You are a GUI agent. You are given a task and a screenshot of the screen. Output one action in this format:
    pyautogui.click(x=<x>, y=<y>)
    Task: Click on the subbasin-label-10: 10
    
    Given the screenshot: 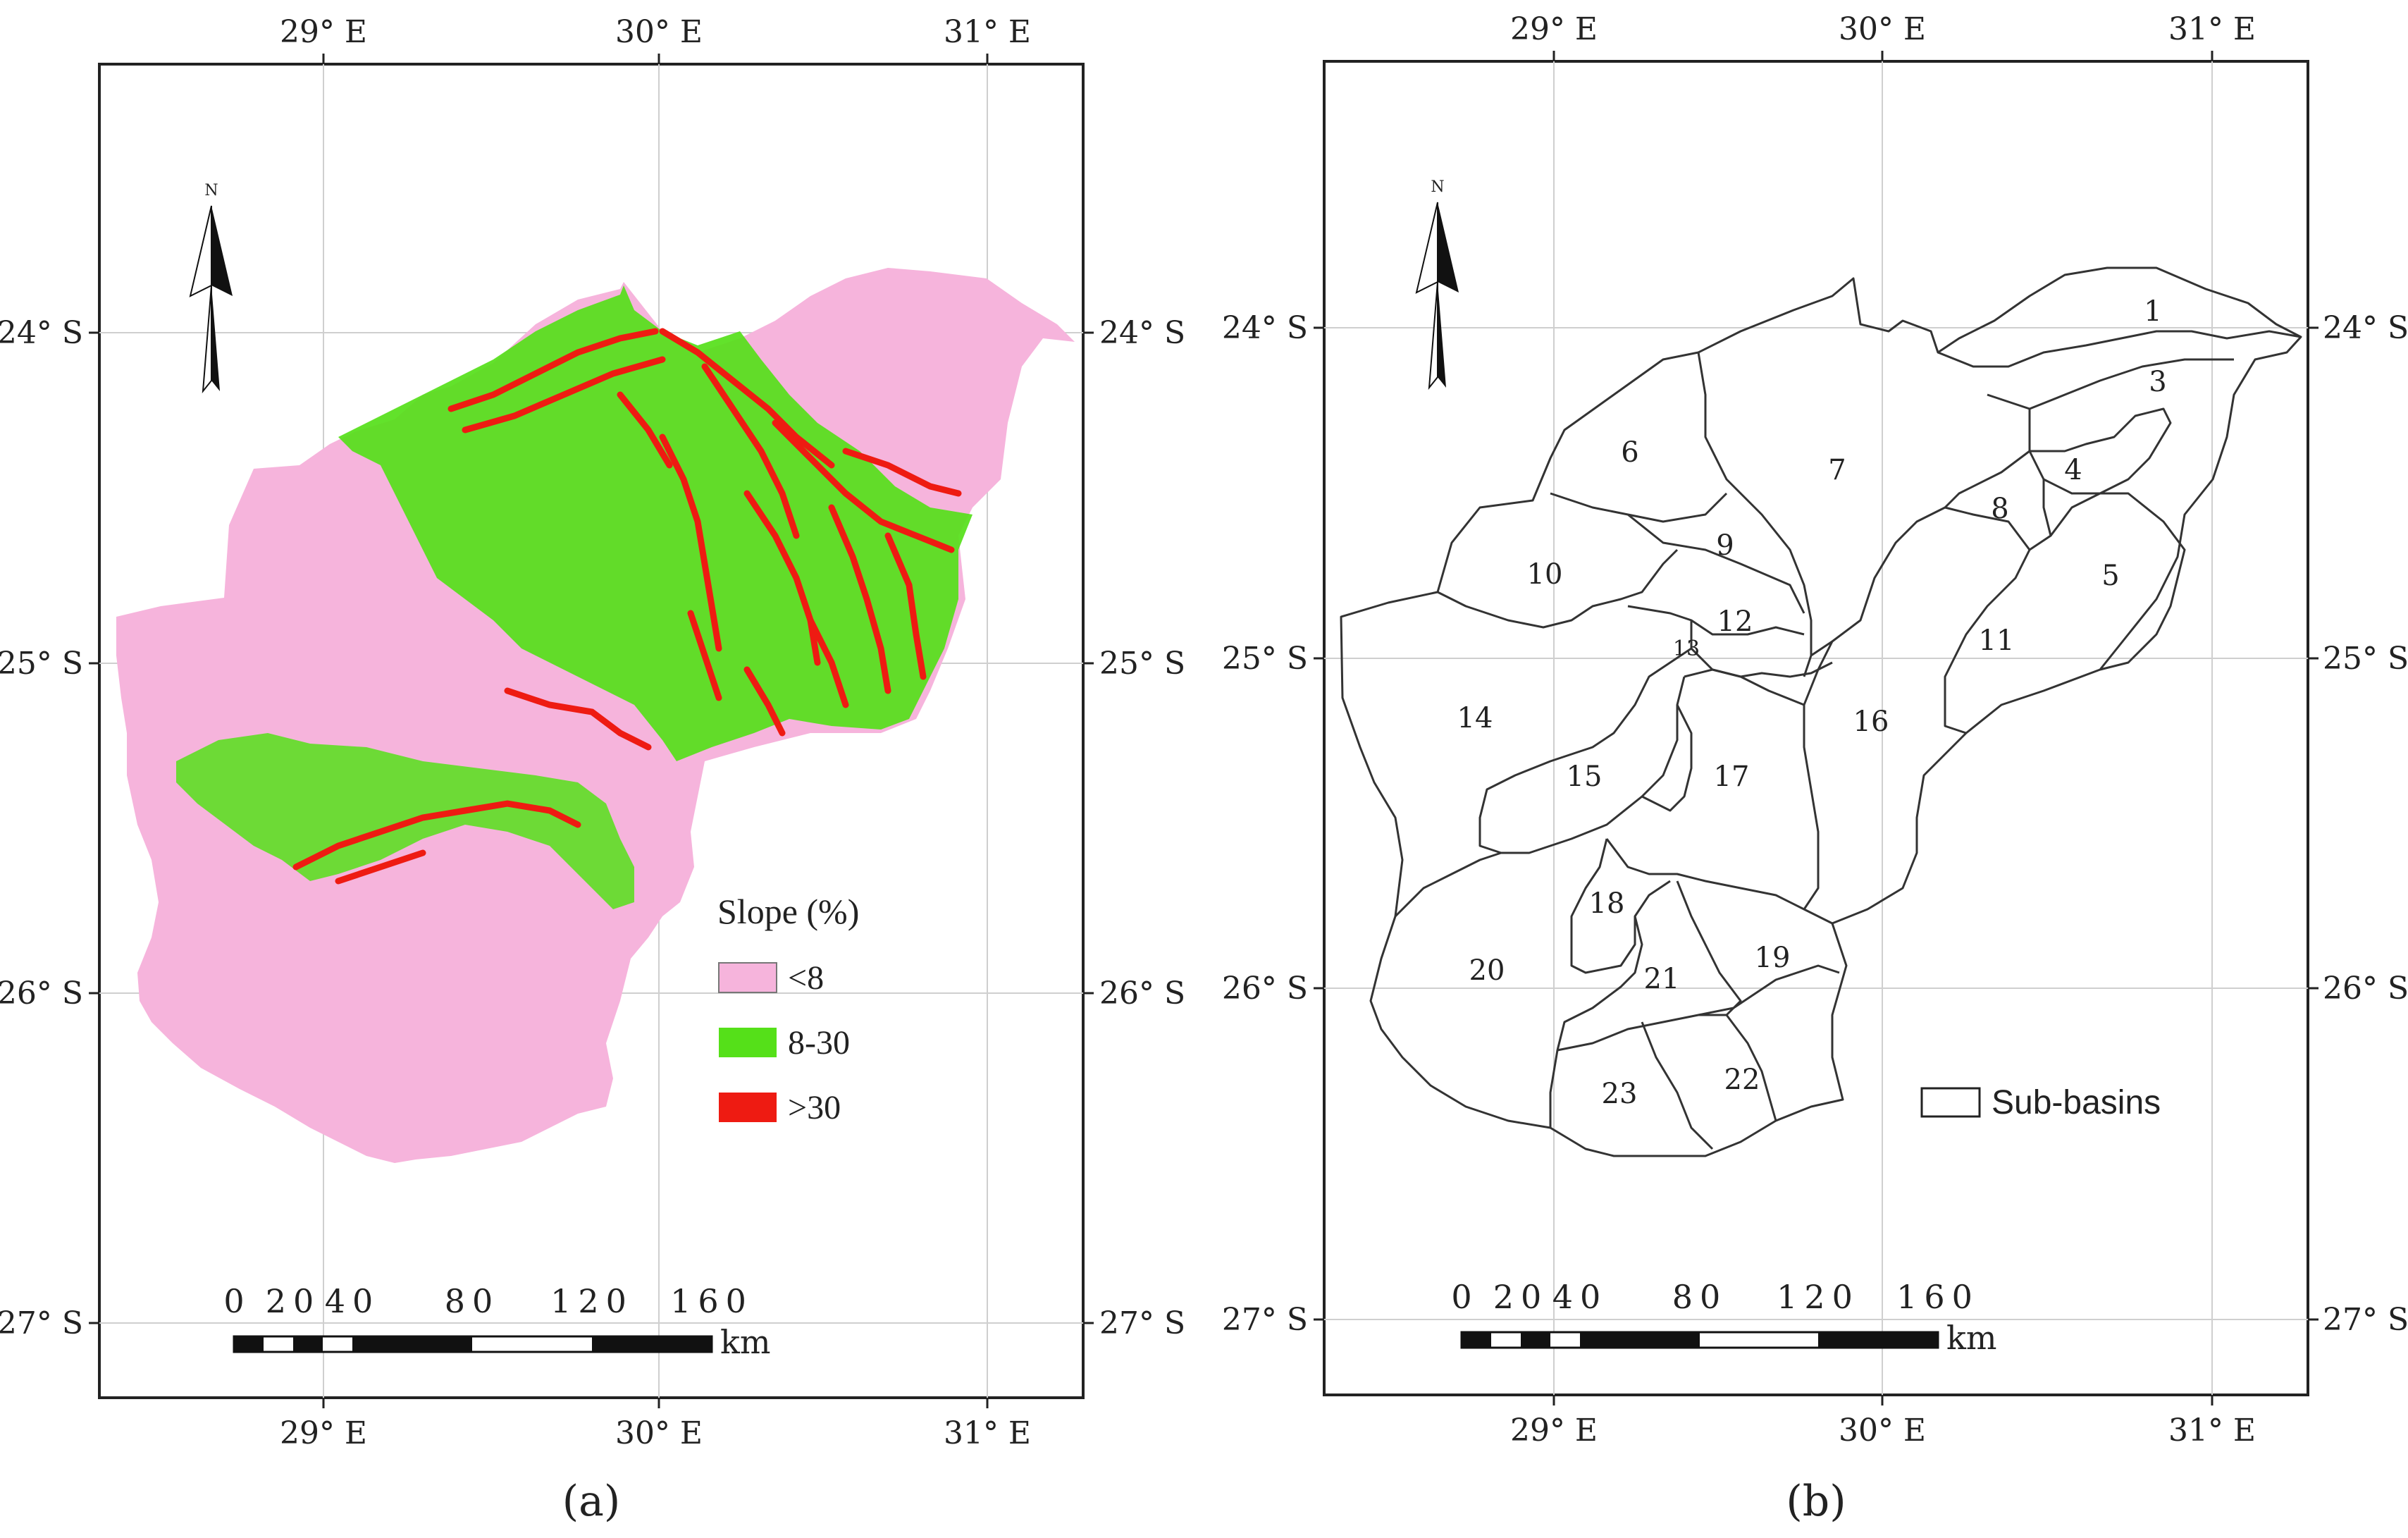 What is the action you would take?
    pyautogui.click(x=1545, y=574)
    